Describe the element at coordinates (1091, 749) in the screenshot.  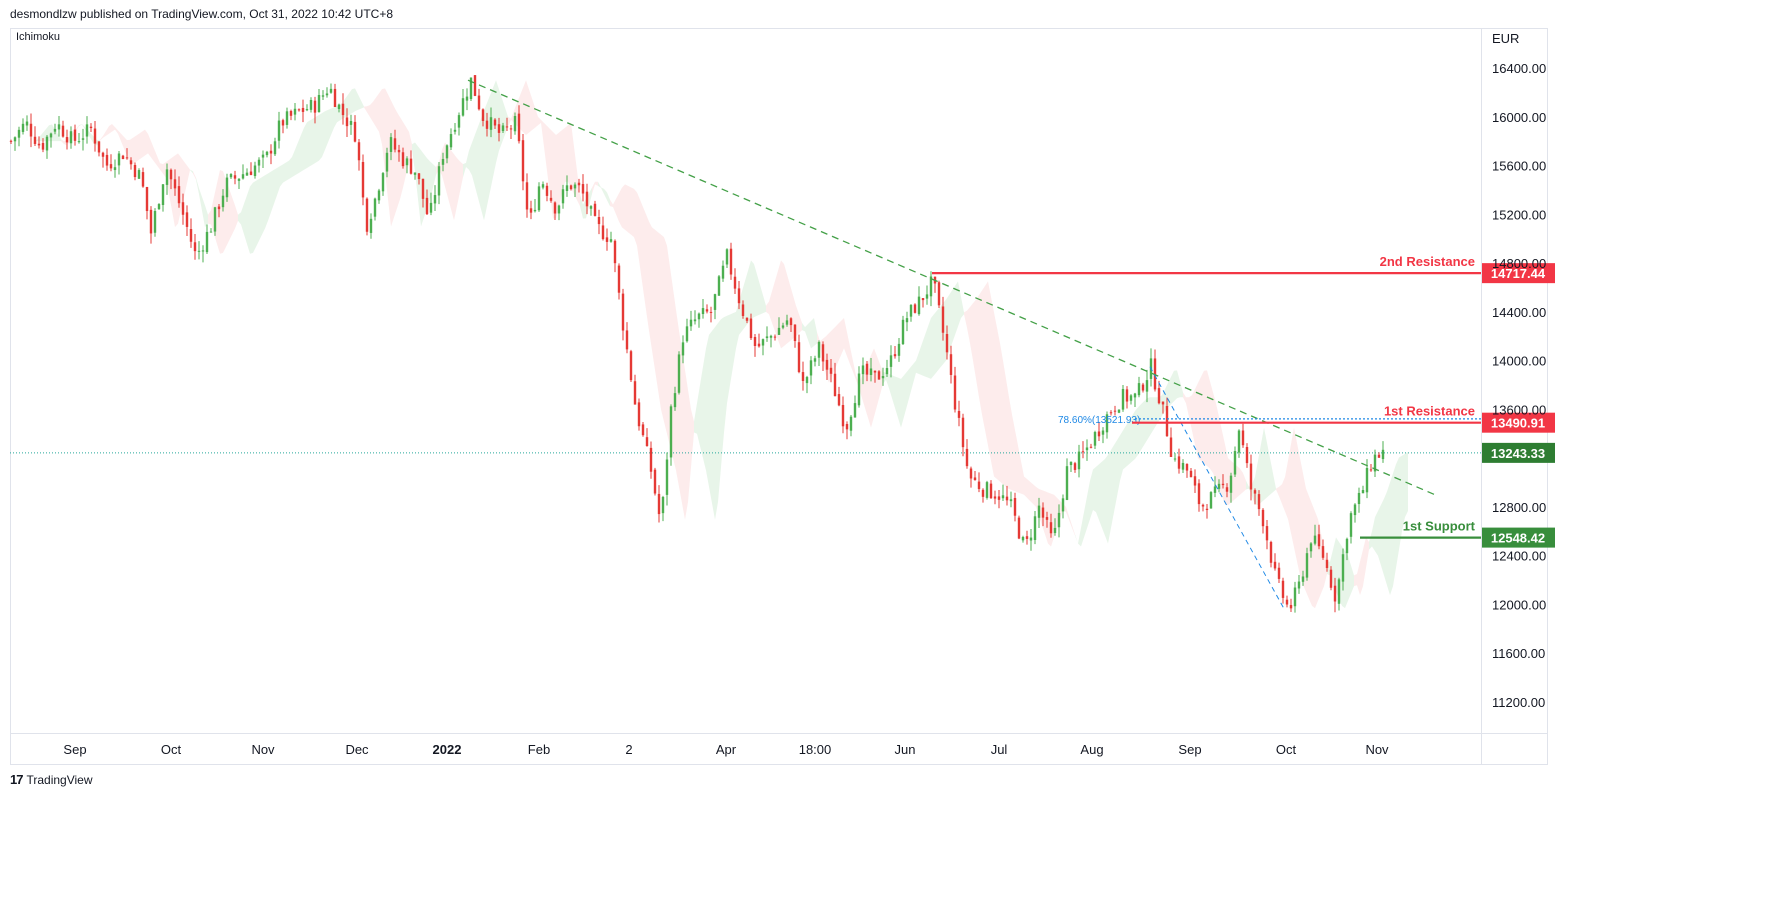
I see `x-tick-label: Aug` at that location.